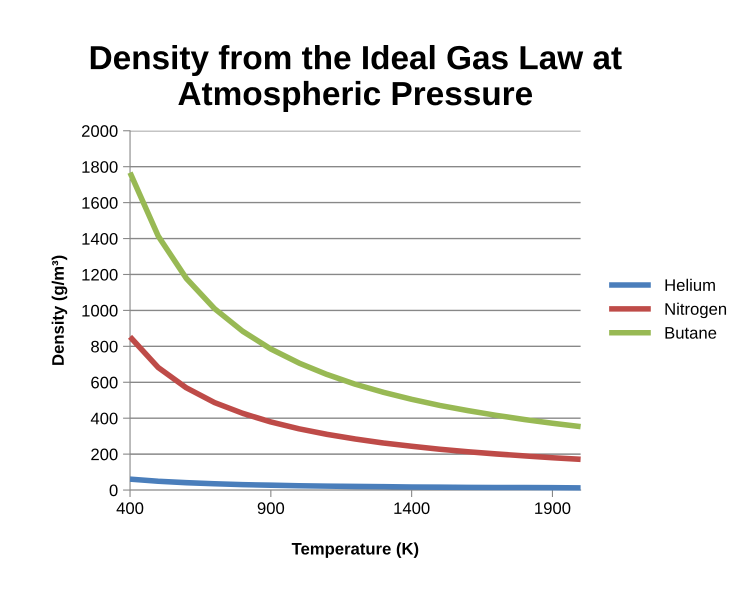 This screenshot has width=756, height=589. Describe the element at coordinates (271, 508) in the screenshot. I see `x-tick-label: 900` at that location.